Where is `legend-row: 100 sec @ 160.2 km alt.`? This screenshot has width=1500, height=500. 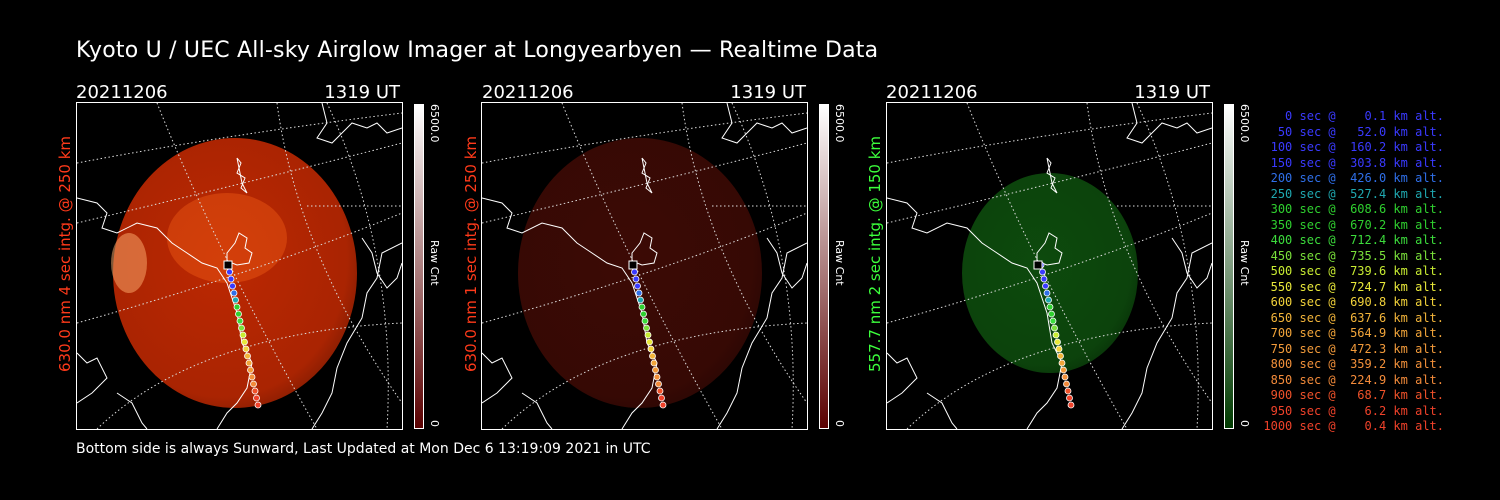 legend-row: 100 sec @ 160.2 km alt. is located at coordinates (1353, 147).